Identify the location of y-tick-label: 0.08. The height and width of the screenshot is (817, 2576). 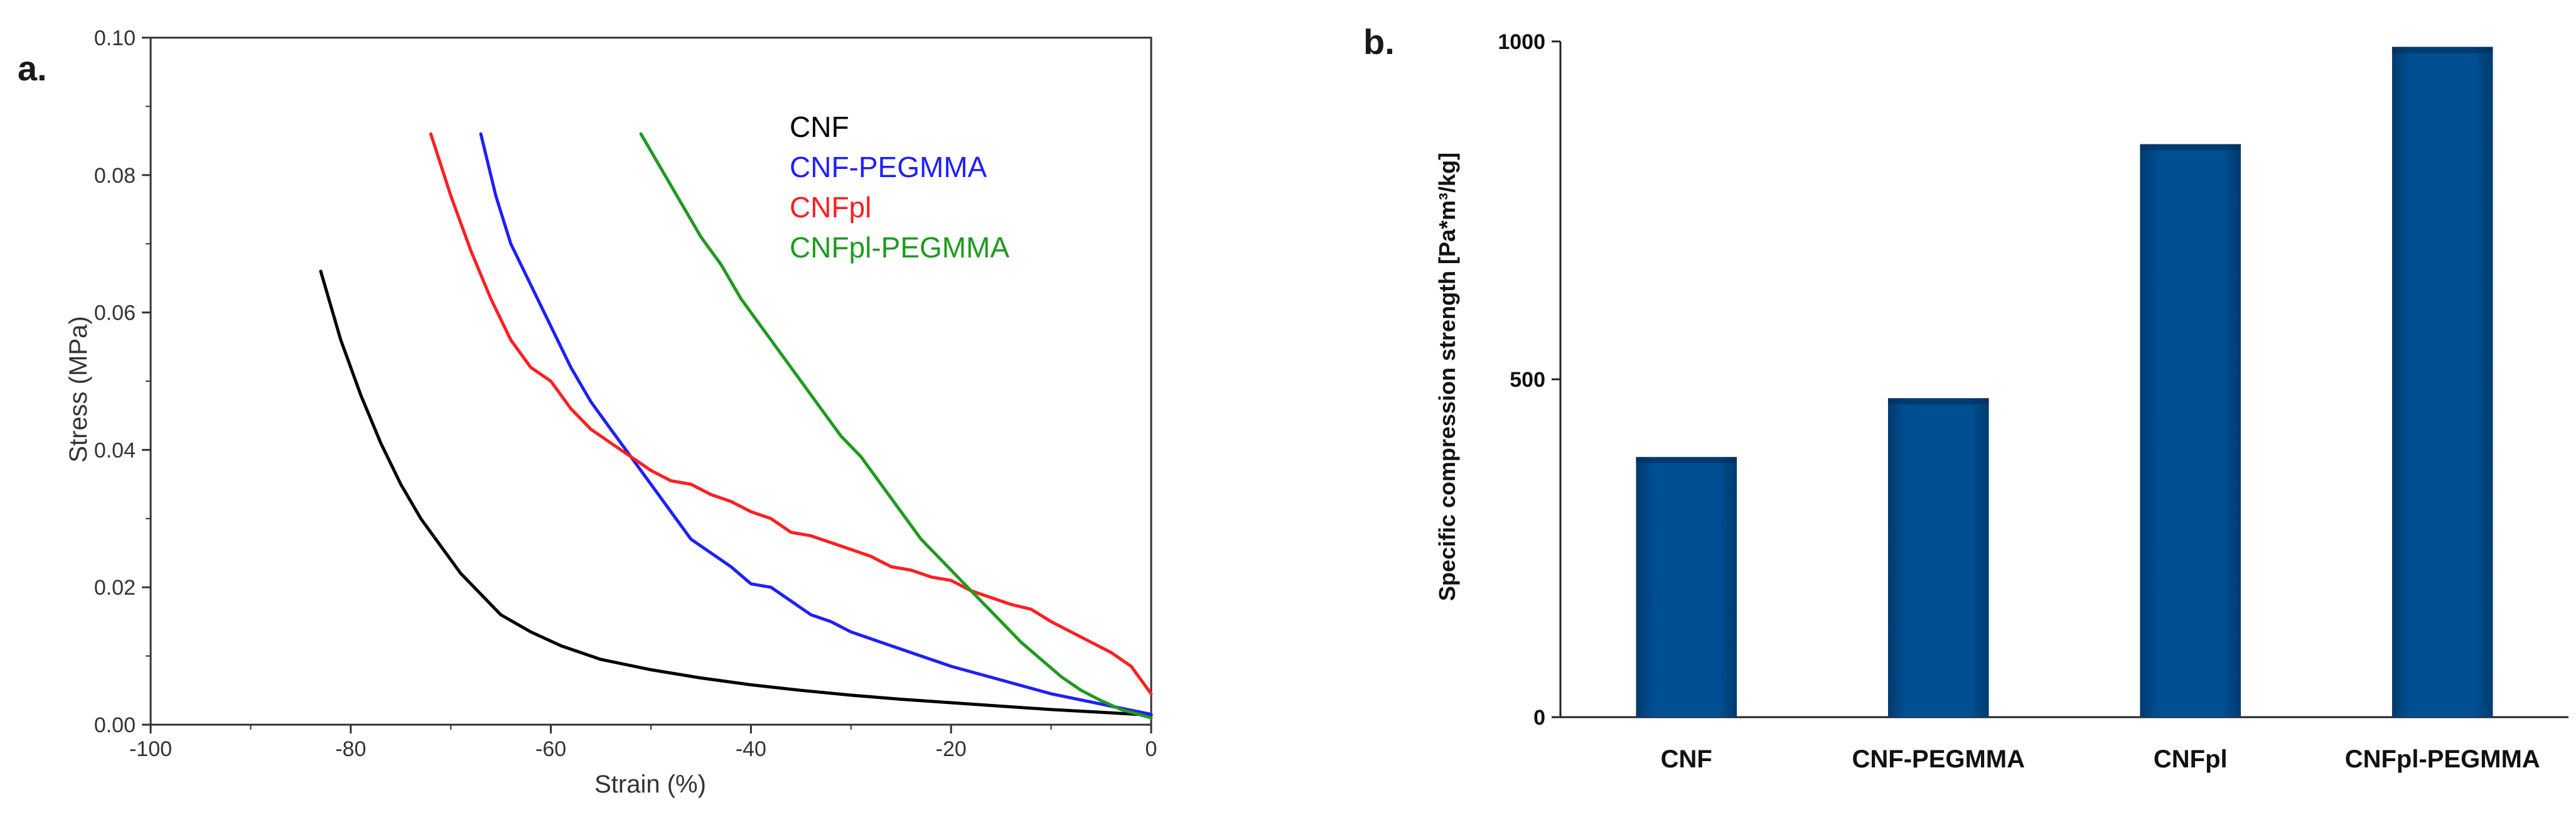
(115, 176).